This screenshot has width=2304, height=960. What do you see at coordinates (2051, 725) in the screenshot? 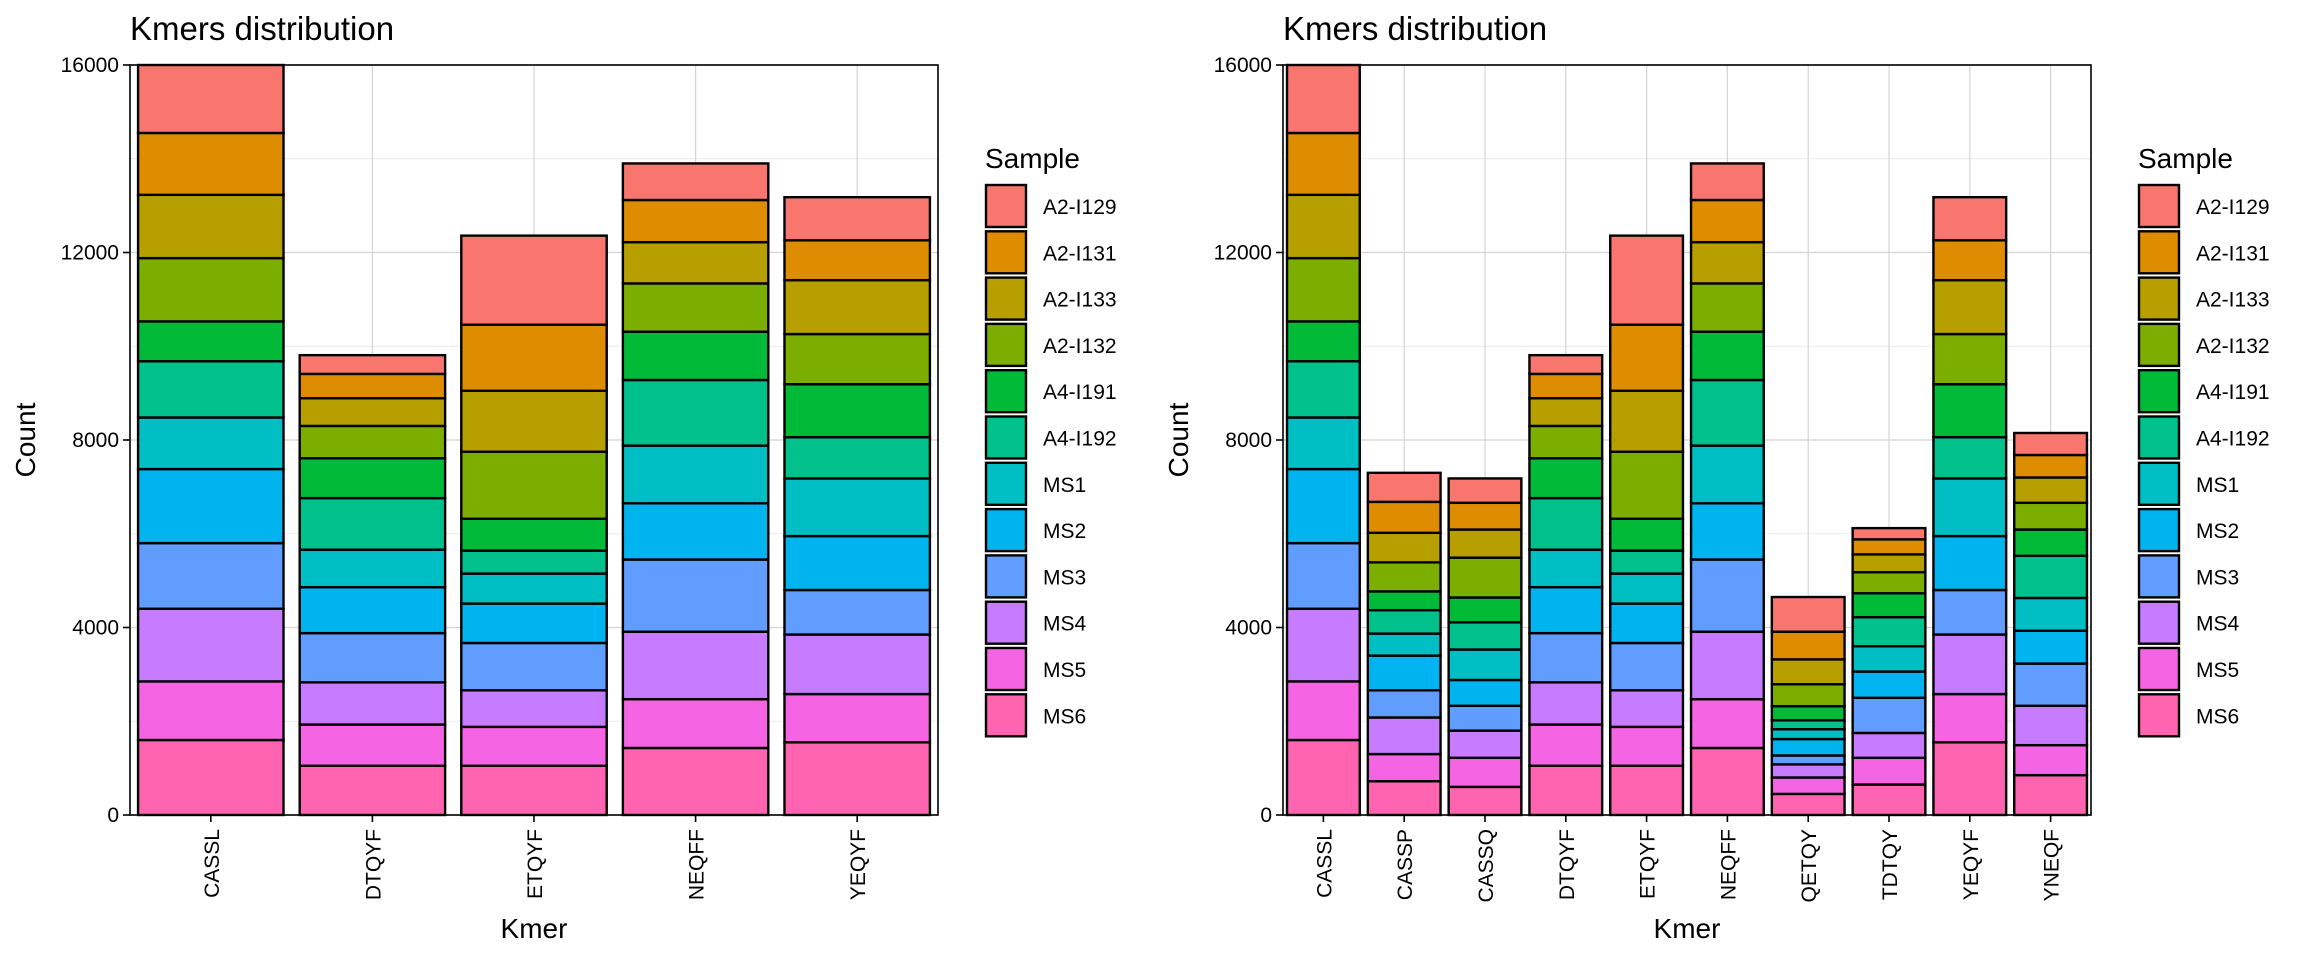
I see `bar-segment-YNEQF-MS4` at bounding box center [2051, 725].